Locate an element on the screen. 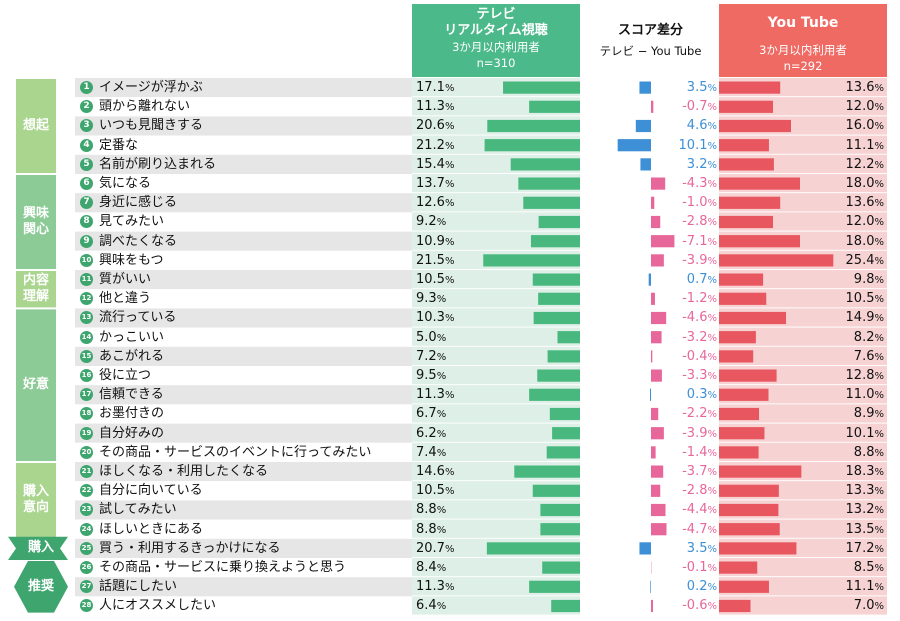 This screenshot has width=900, height=621. row-number-badge: 3 is located at coordinates (86, 126).